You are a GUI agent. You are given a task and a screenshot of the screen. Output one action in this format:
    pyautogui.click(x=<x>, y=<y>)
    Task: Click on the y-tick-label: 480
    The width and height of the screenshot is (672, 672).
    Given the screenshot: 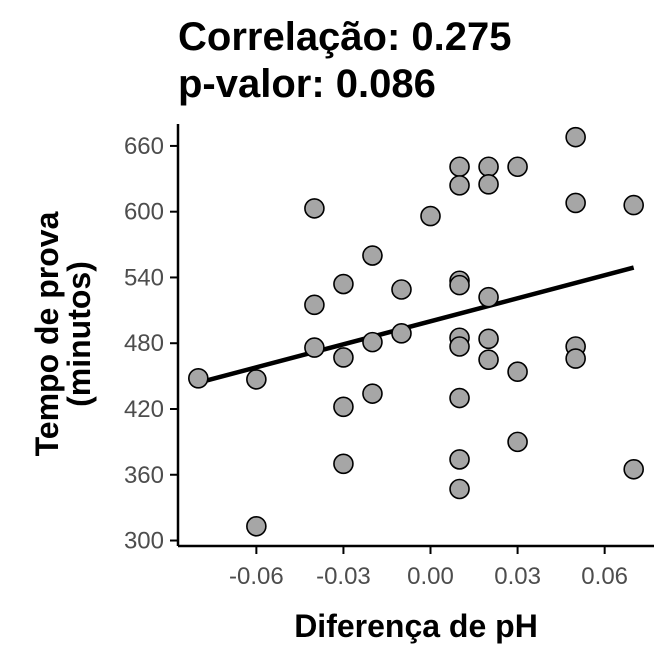 What is the action you would take?
    pyautogui.click(x=144, y=343)
    